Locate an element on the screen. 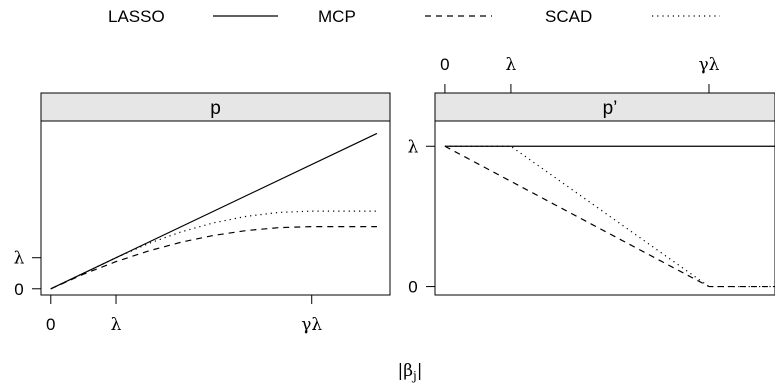  strip-p is located at coordinates (215, 107).